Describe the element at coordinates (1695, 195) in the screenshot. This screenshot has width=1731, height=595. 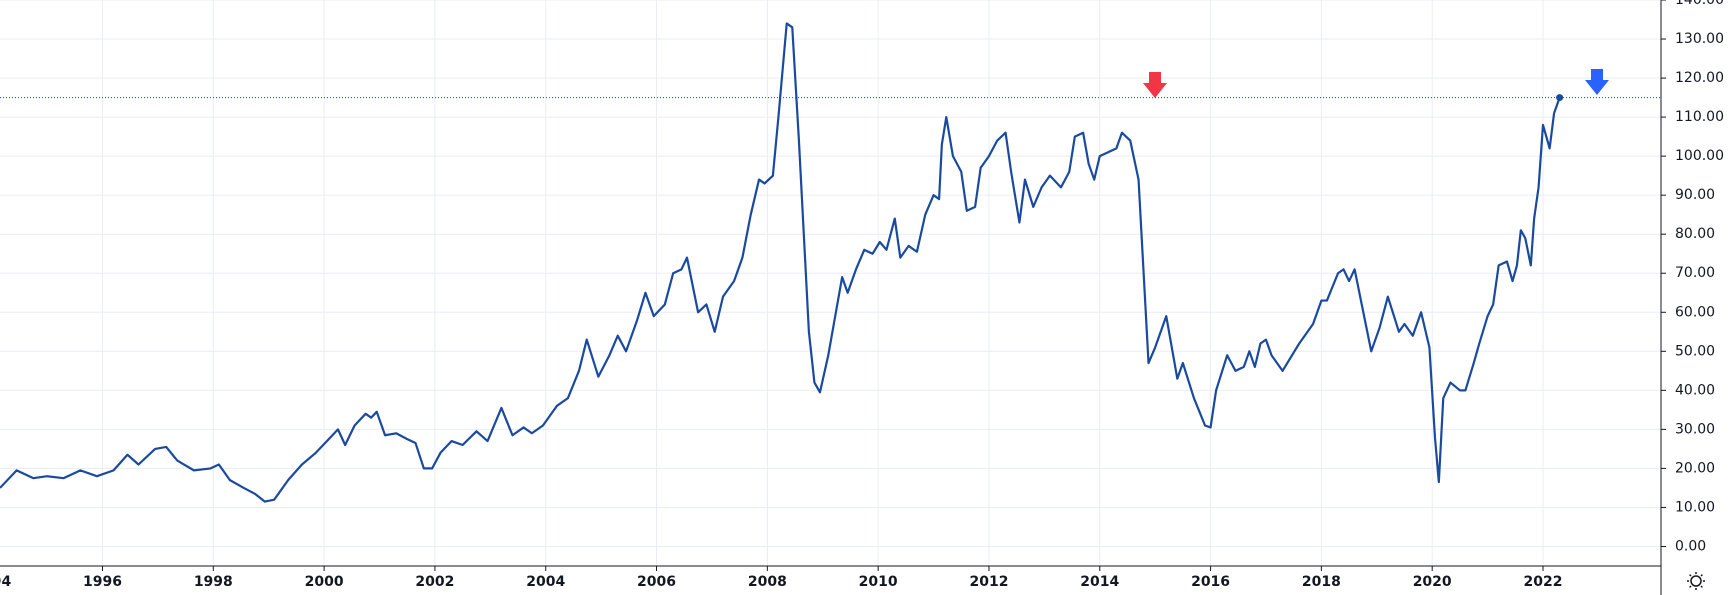
I see `y-tick-label: 90.00` at that location.